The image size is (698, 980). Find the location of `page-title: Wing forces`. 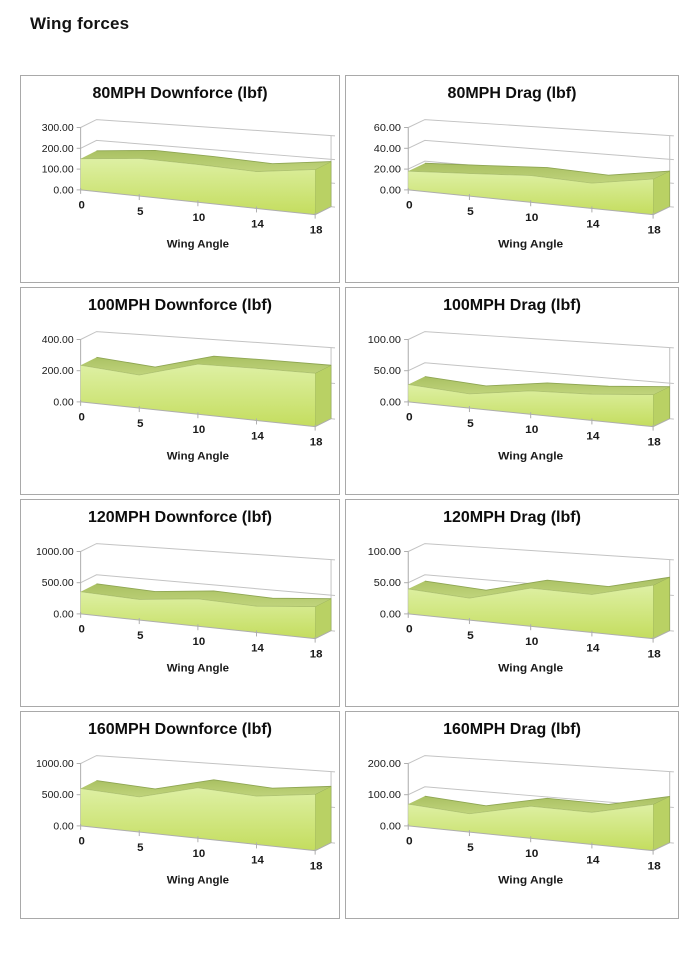

page-title: Wing forces is located at coordinates (80, 23).